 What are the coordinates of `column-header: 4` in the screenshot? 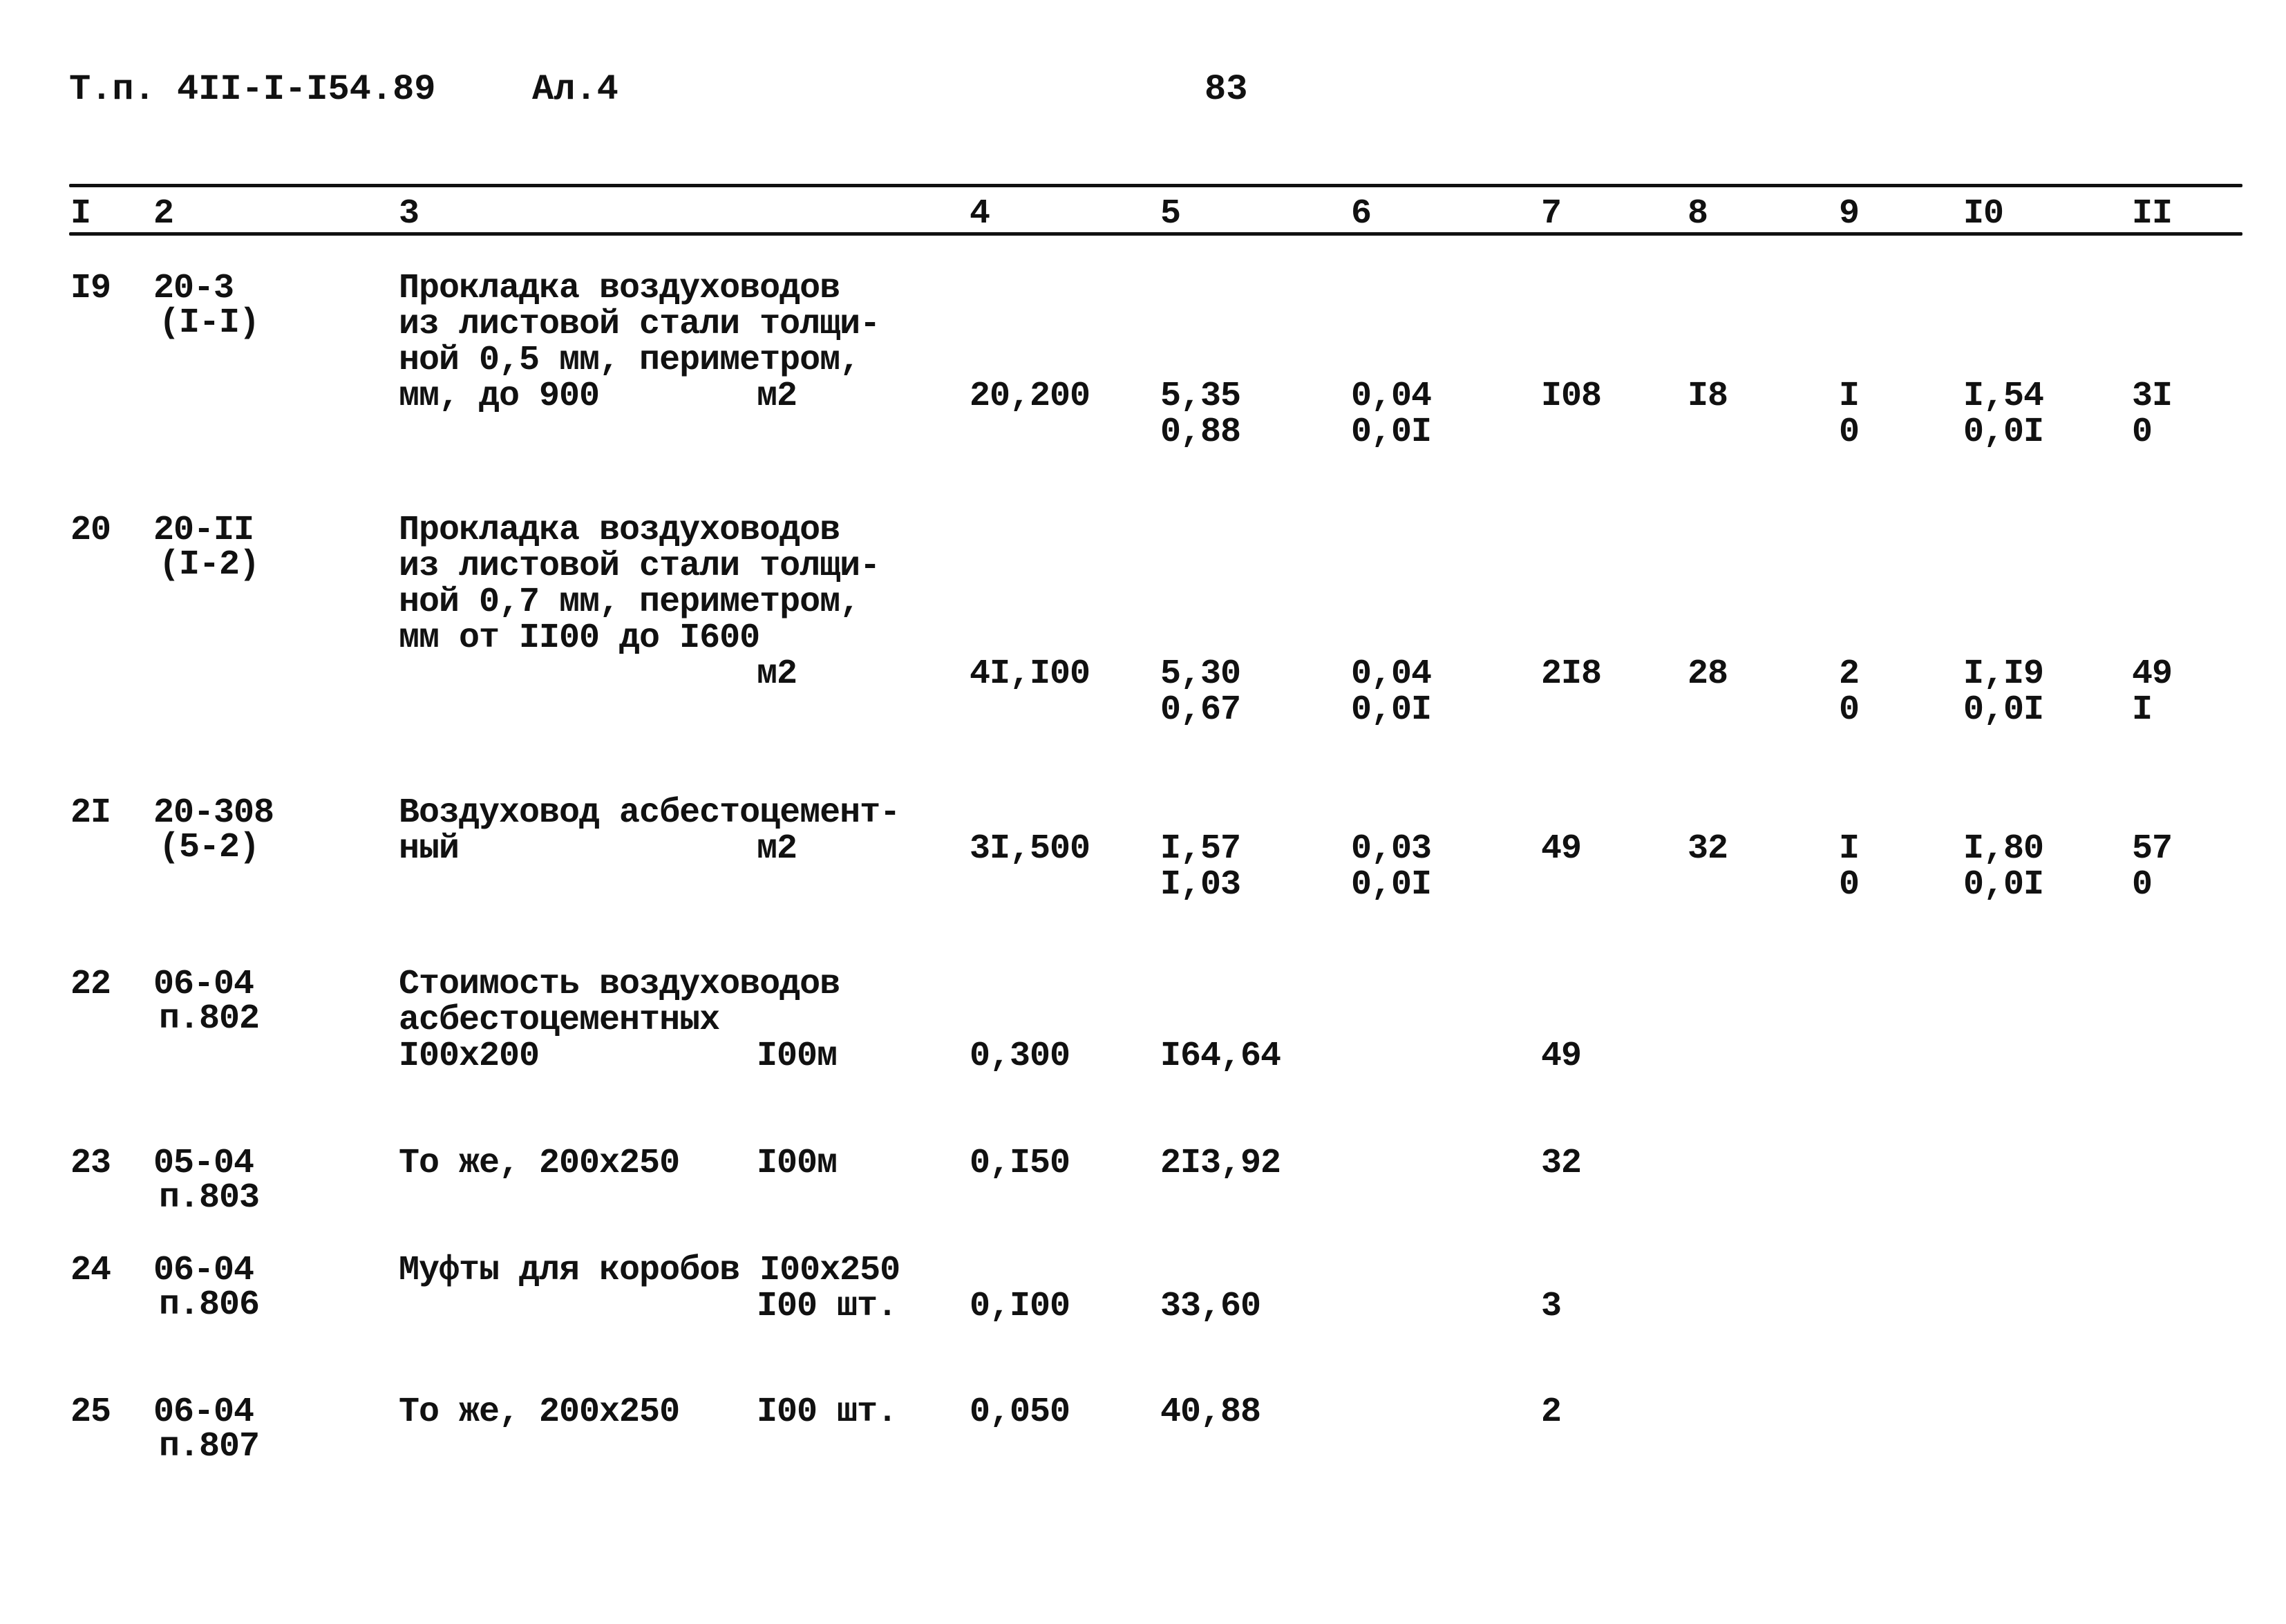 It's located at (980, 214).